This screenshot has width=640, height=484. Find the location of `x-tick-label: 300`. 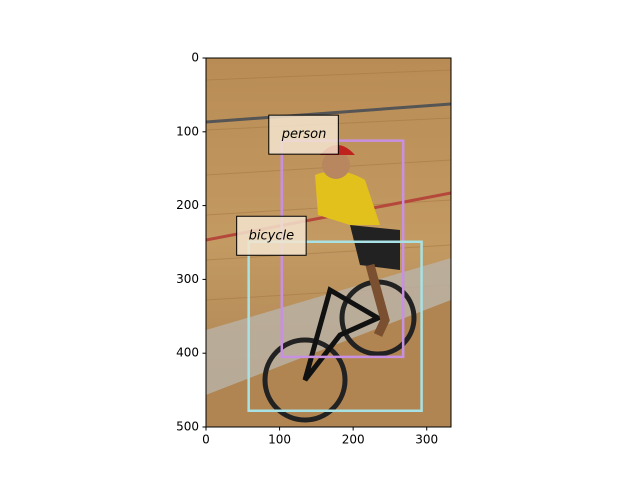

x-tick-label: 300 is located at coordinates (426, 440).